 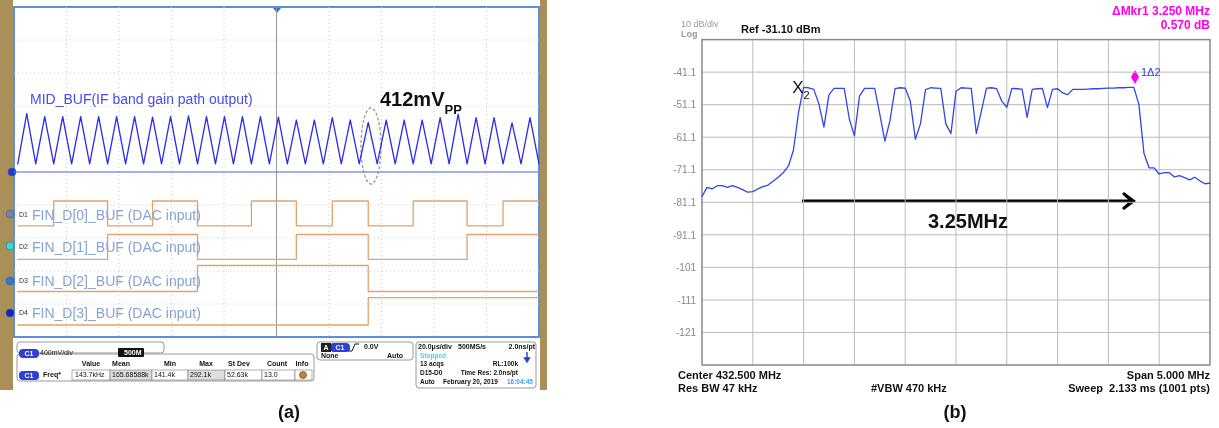 I want to click on series-label: FIN_D[3]_BUF (DAC input), so click(x=116, y=313).